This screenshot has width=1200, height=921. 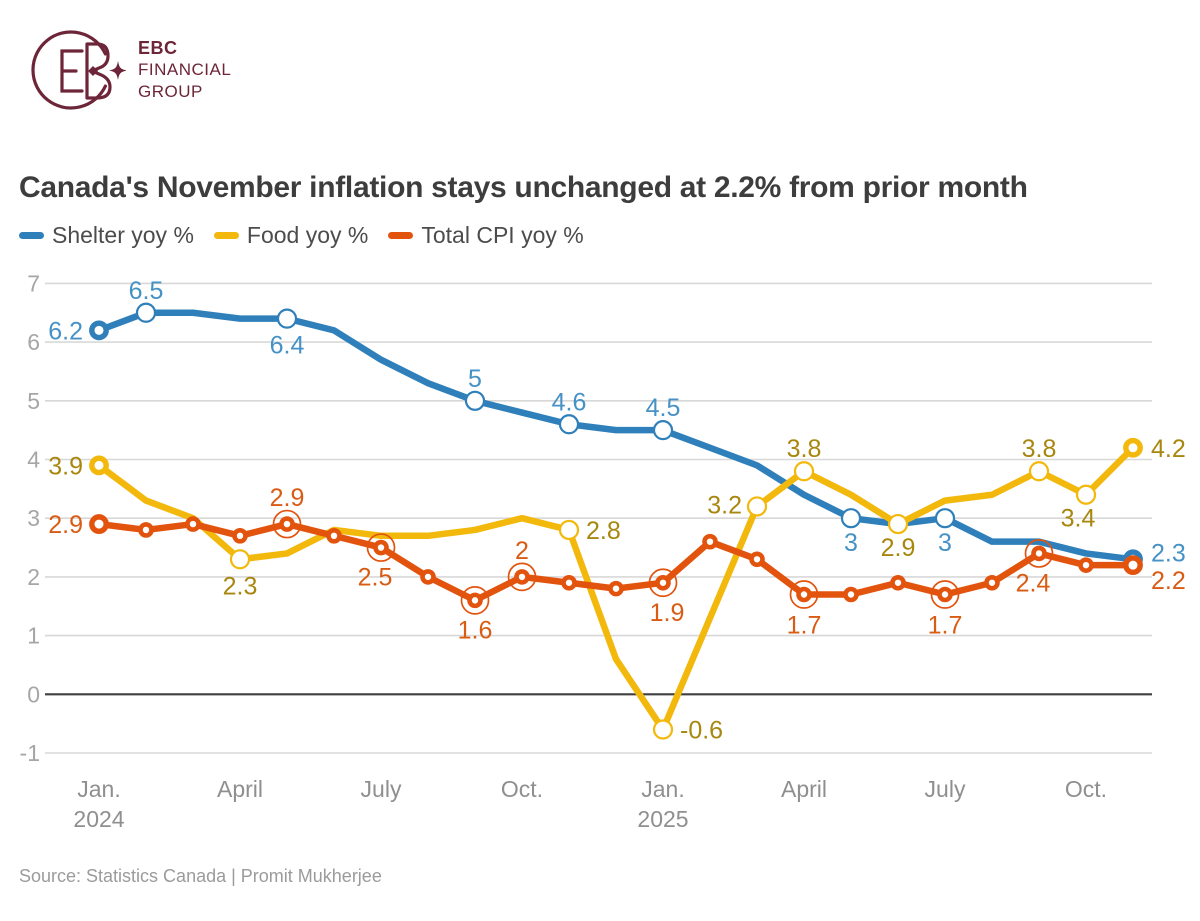 I want to click on y-axis-tick-label: 6, so click(x=33, y=342).